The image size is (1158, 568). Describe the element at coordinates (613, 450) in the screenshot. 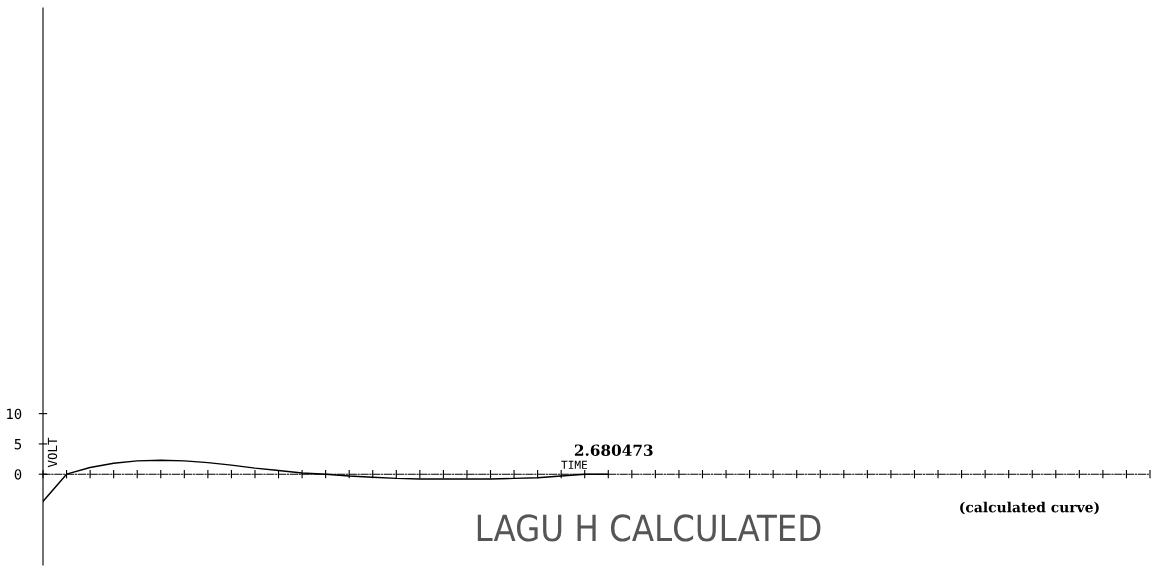

I see `annotation: 2.680473` at that location.